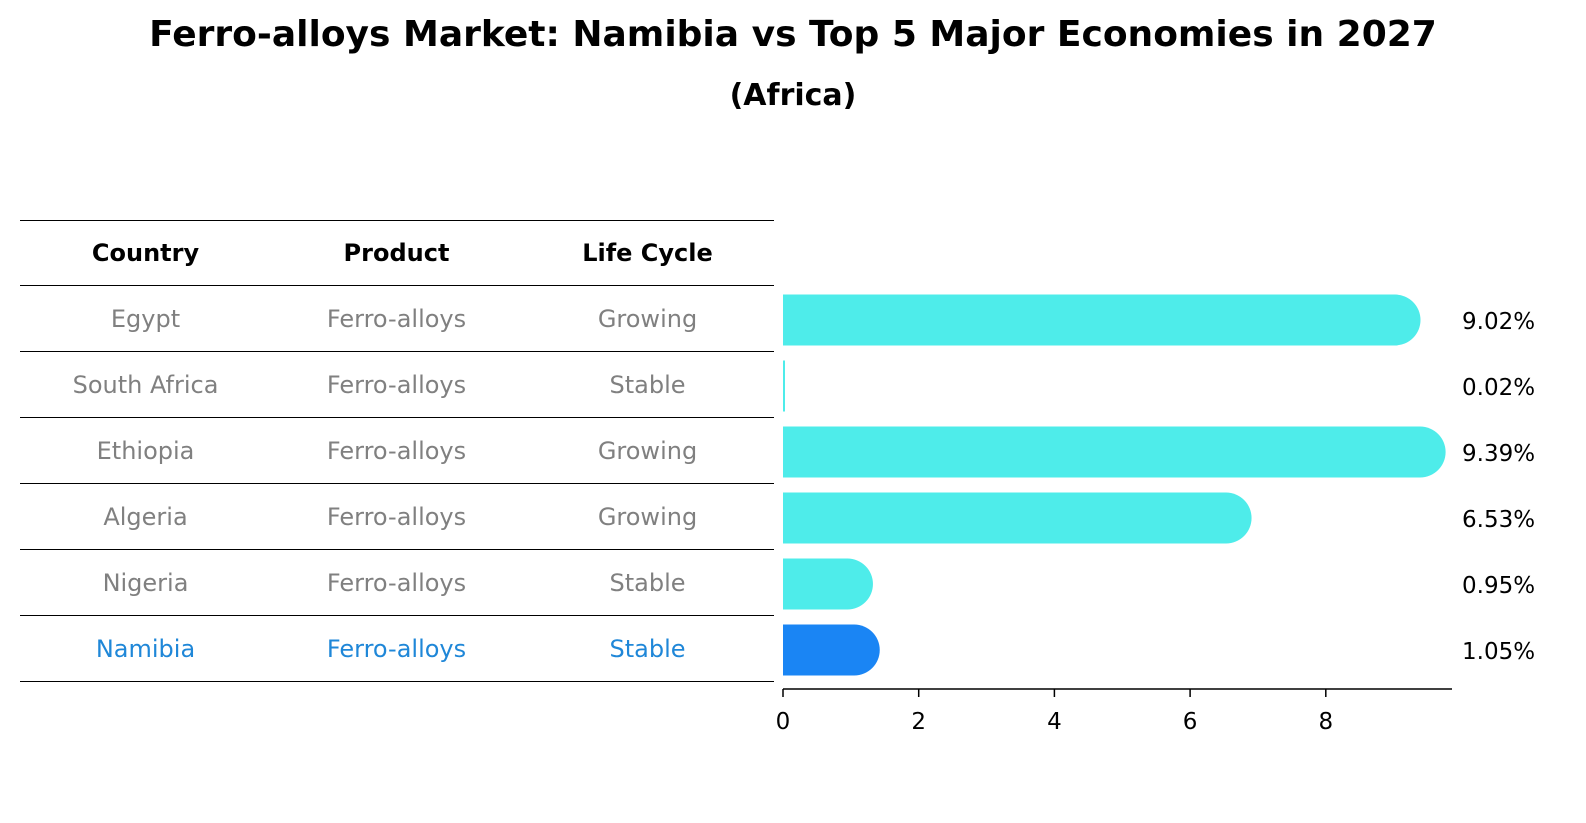 This screenshot has height=823, width=1586. Describe the element at coordinates (1114, 452) in the screenshot. I see `bar-ethiopia` at that location.